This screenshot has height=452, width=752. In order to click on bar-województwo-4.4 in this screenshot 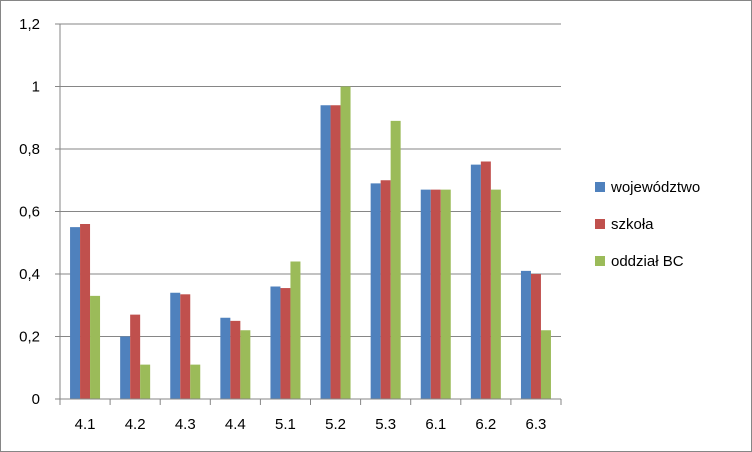, I will do `click(225, 358)`.